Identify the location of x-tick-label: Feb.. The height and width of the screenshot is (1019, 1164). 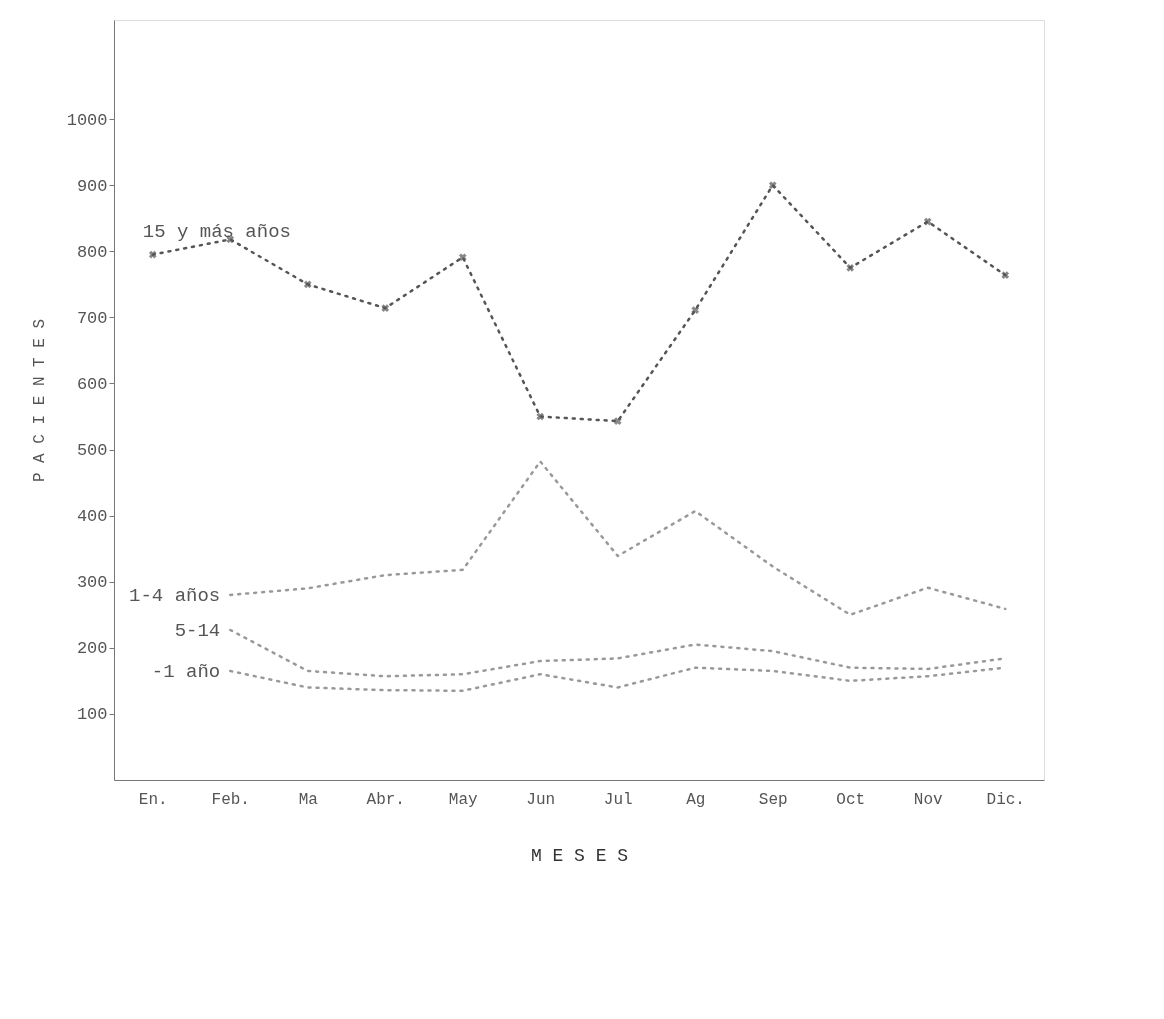
(230, 799).